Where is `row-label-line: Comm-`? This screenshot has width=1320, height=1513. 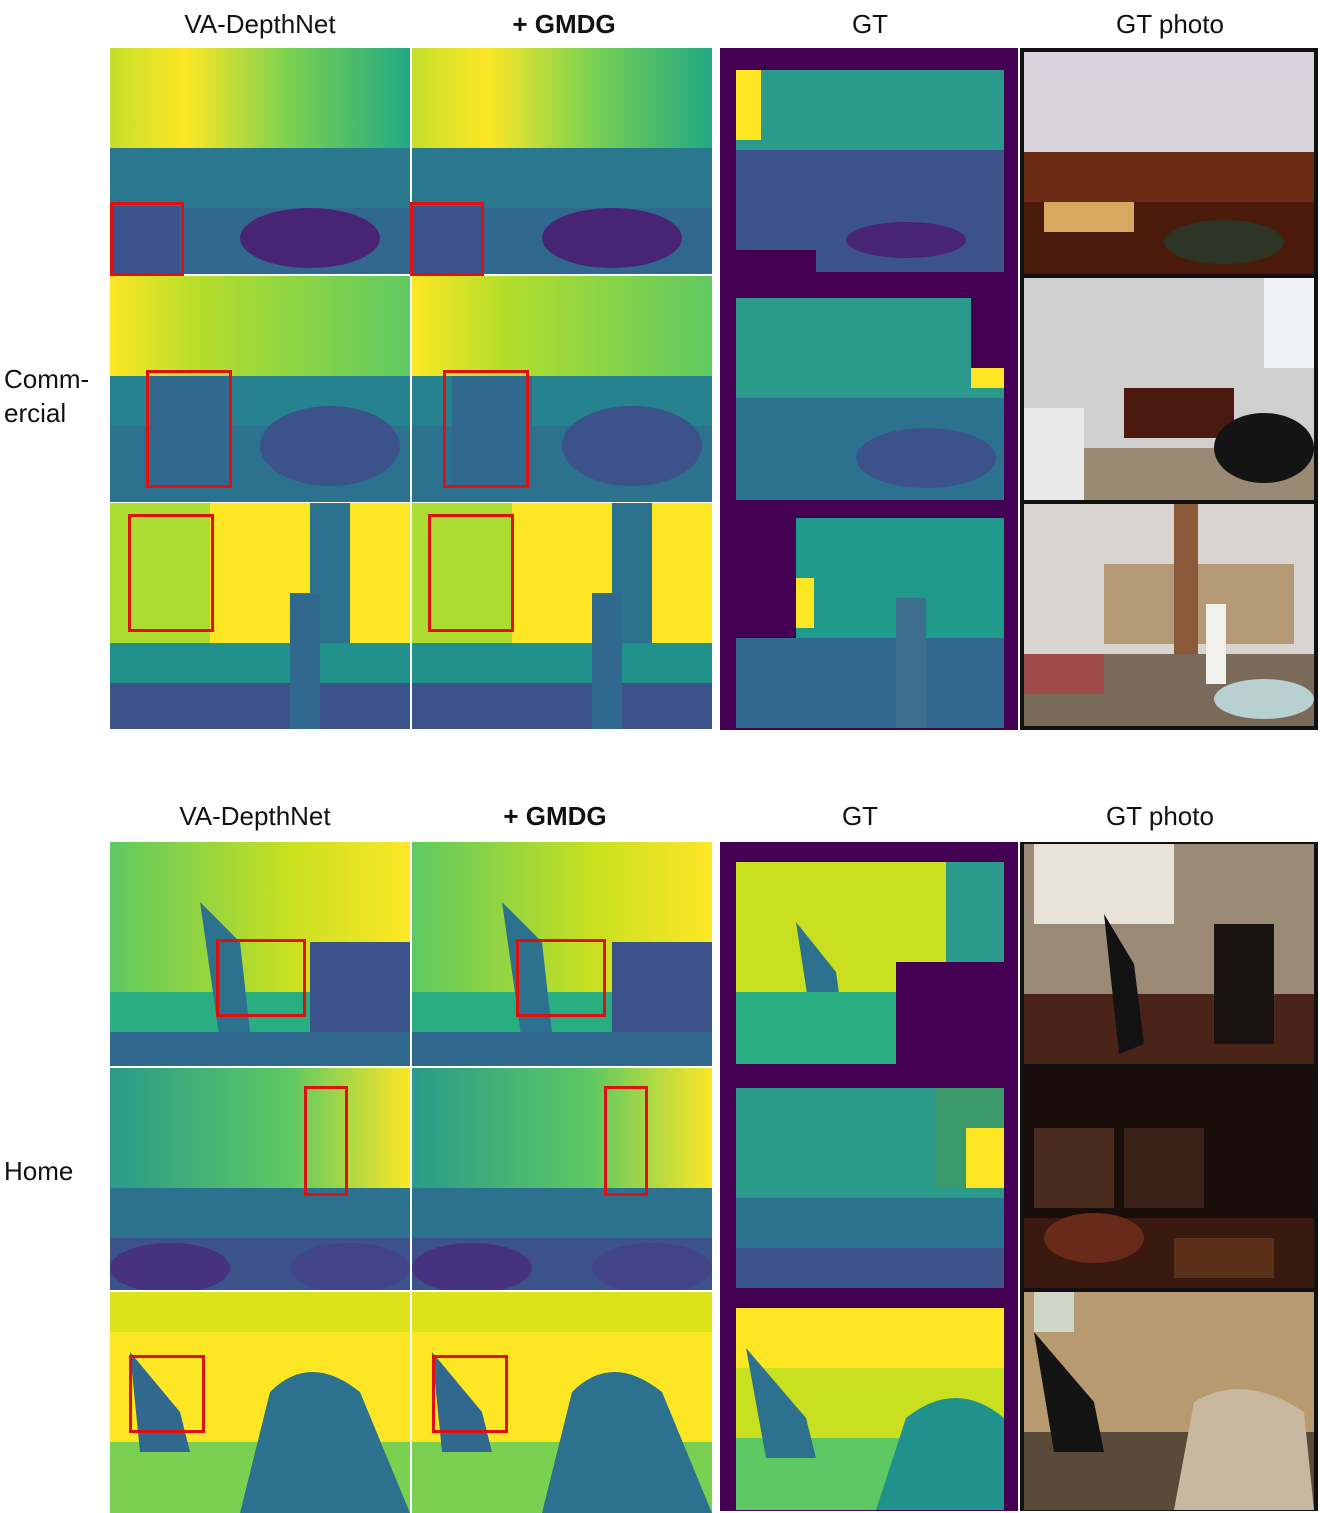 row-label-line: Comm- is located at coordinates (47, 379).